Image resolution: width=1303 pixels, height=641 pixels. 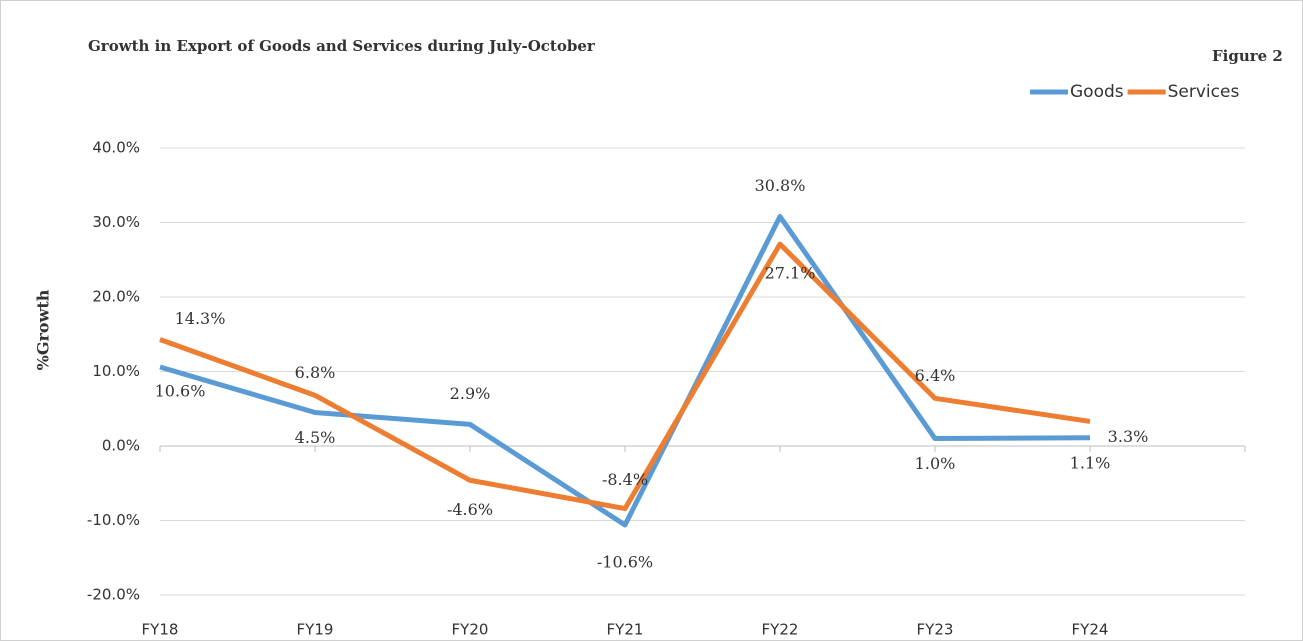 What do you see at coordinates (116, 222) in the screenshot?
I see `y-tick-label: 30.0%` at bounding box center [116, 222].